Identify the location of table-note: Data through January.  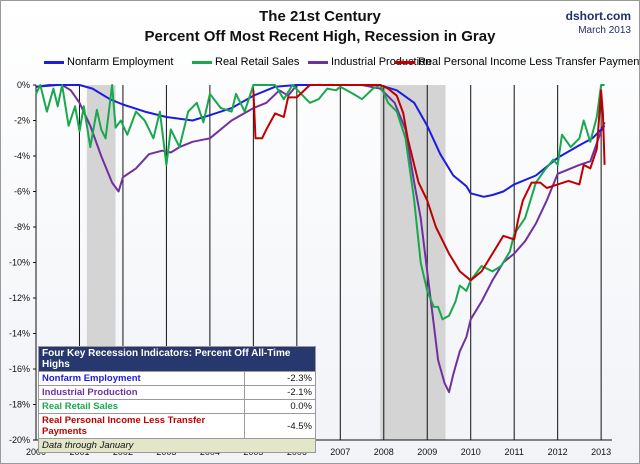
(177, 445).